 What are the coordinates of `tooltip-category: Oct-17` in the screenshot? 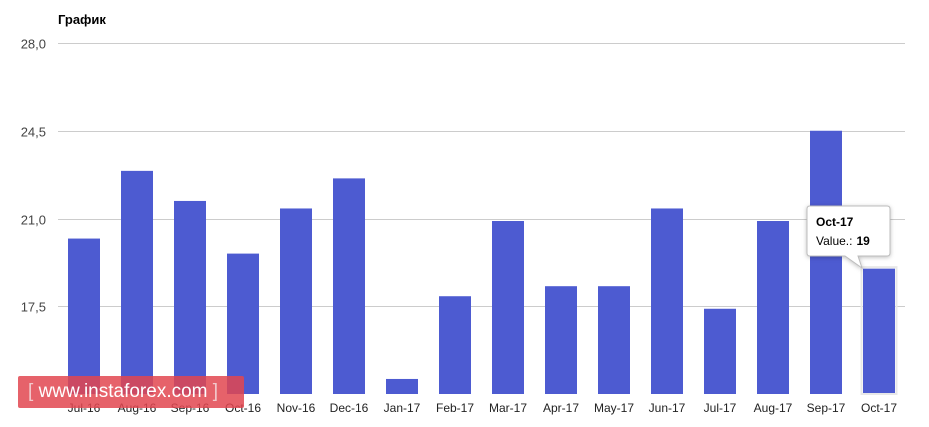 It's located at (835, 222).